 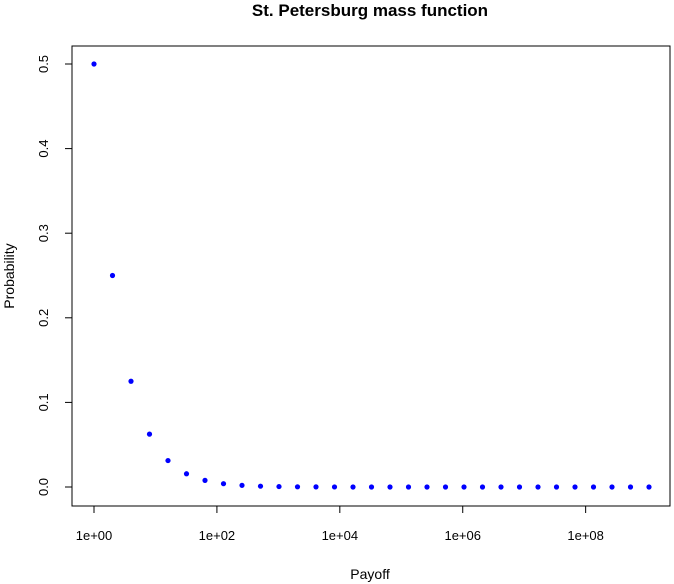 What do you see at coordinates (217, 535) in the screenshot?
I see `x-tick-label: 1e+02` at bounding box center [217, 535].